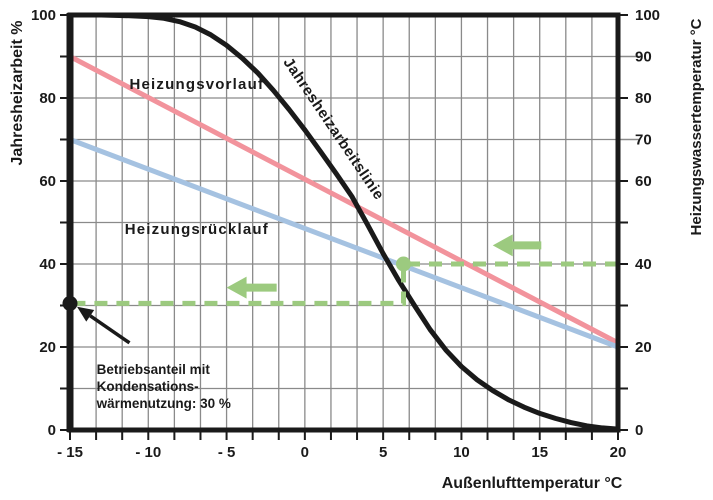 The width and height of the screenshot is (713, 500). Describe the element at coordinates (47, 98) in the screenshot. I see `y-left-tick-label: 80` at that location.